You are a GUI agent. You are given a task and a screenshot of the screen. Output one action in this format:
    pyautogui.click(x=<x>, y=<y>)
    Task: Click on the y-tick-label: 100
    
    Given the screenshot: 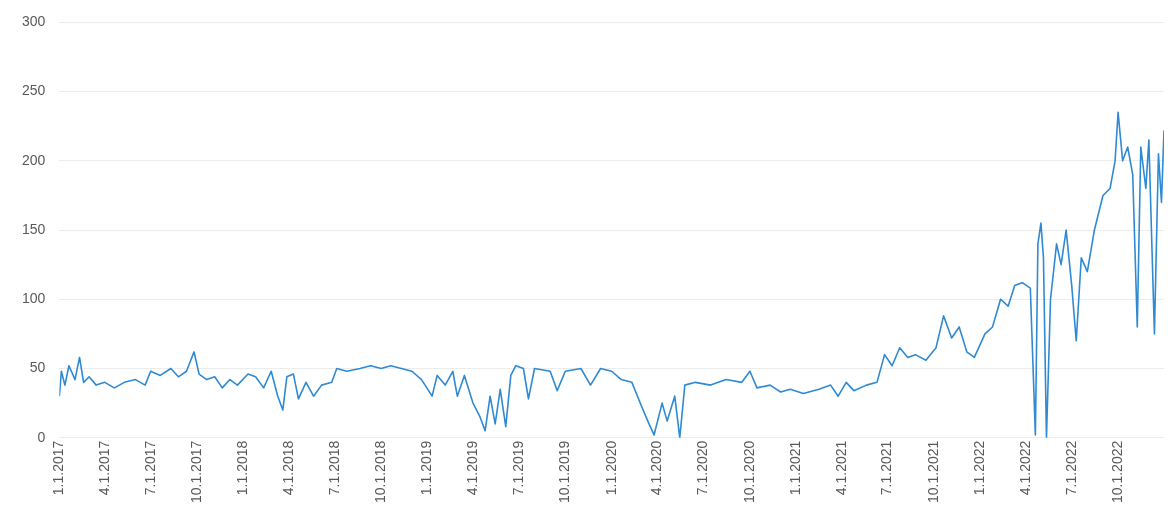 What is the action you would take?
    pyautogui.click(x=34, y=298)
    